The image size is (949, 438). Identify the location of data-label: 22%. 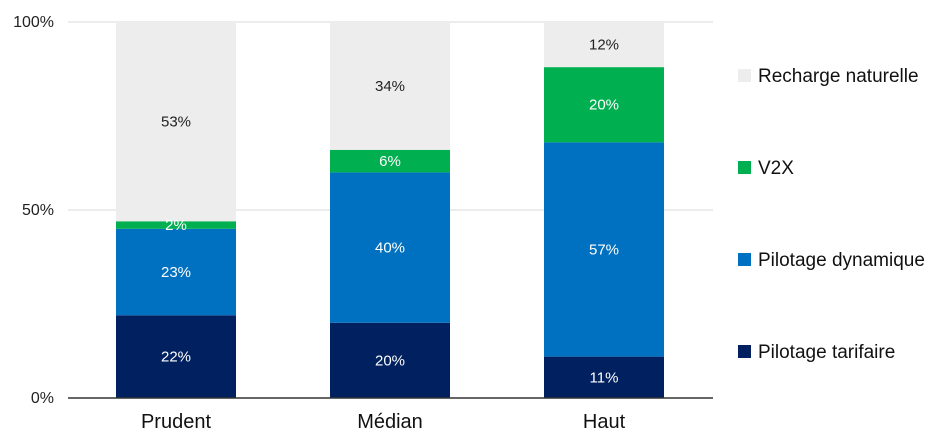
(176, 357).